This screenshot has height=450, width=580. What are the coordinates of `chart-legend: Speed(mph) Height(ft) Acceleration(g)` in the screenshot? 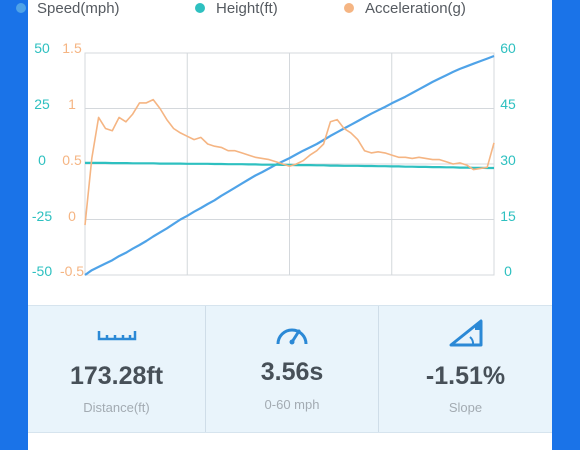 It's located at (284, 10).